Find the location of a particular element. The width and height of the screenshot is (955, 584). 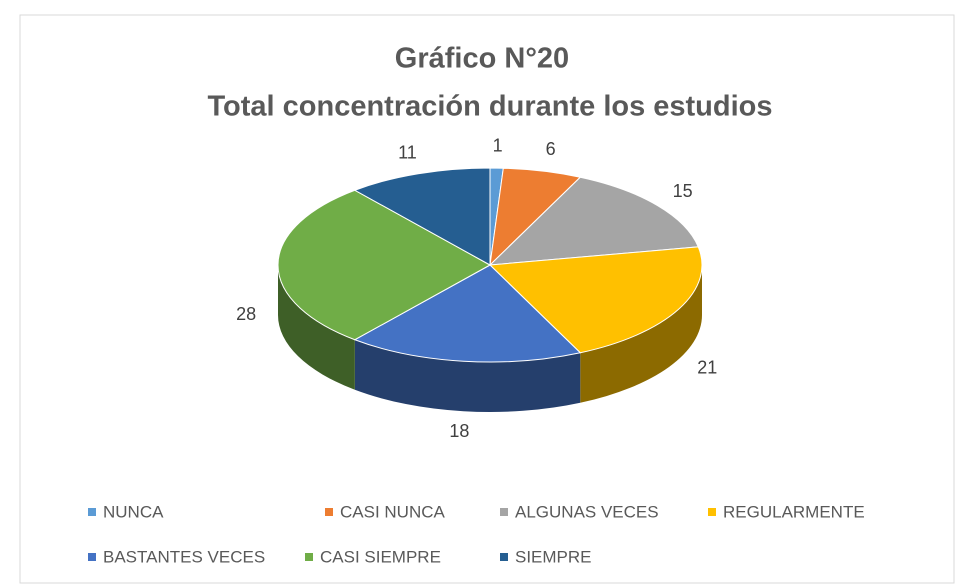

chart-title: Gráfico N°20 is located at coordinates (482, 59).